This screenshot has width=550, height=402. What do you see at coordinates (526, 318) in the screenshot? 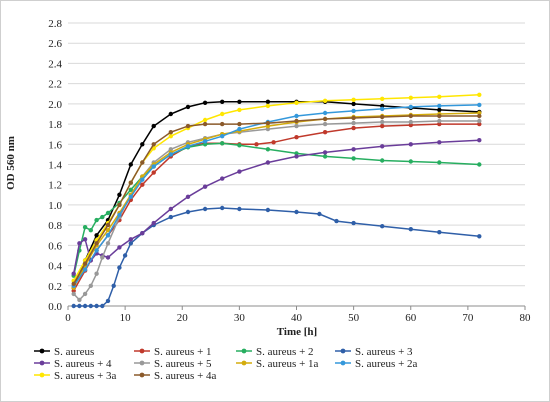
I see `x-tick-label: 80` at bounding box center [526, 318].